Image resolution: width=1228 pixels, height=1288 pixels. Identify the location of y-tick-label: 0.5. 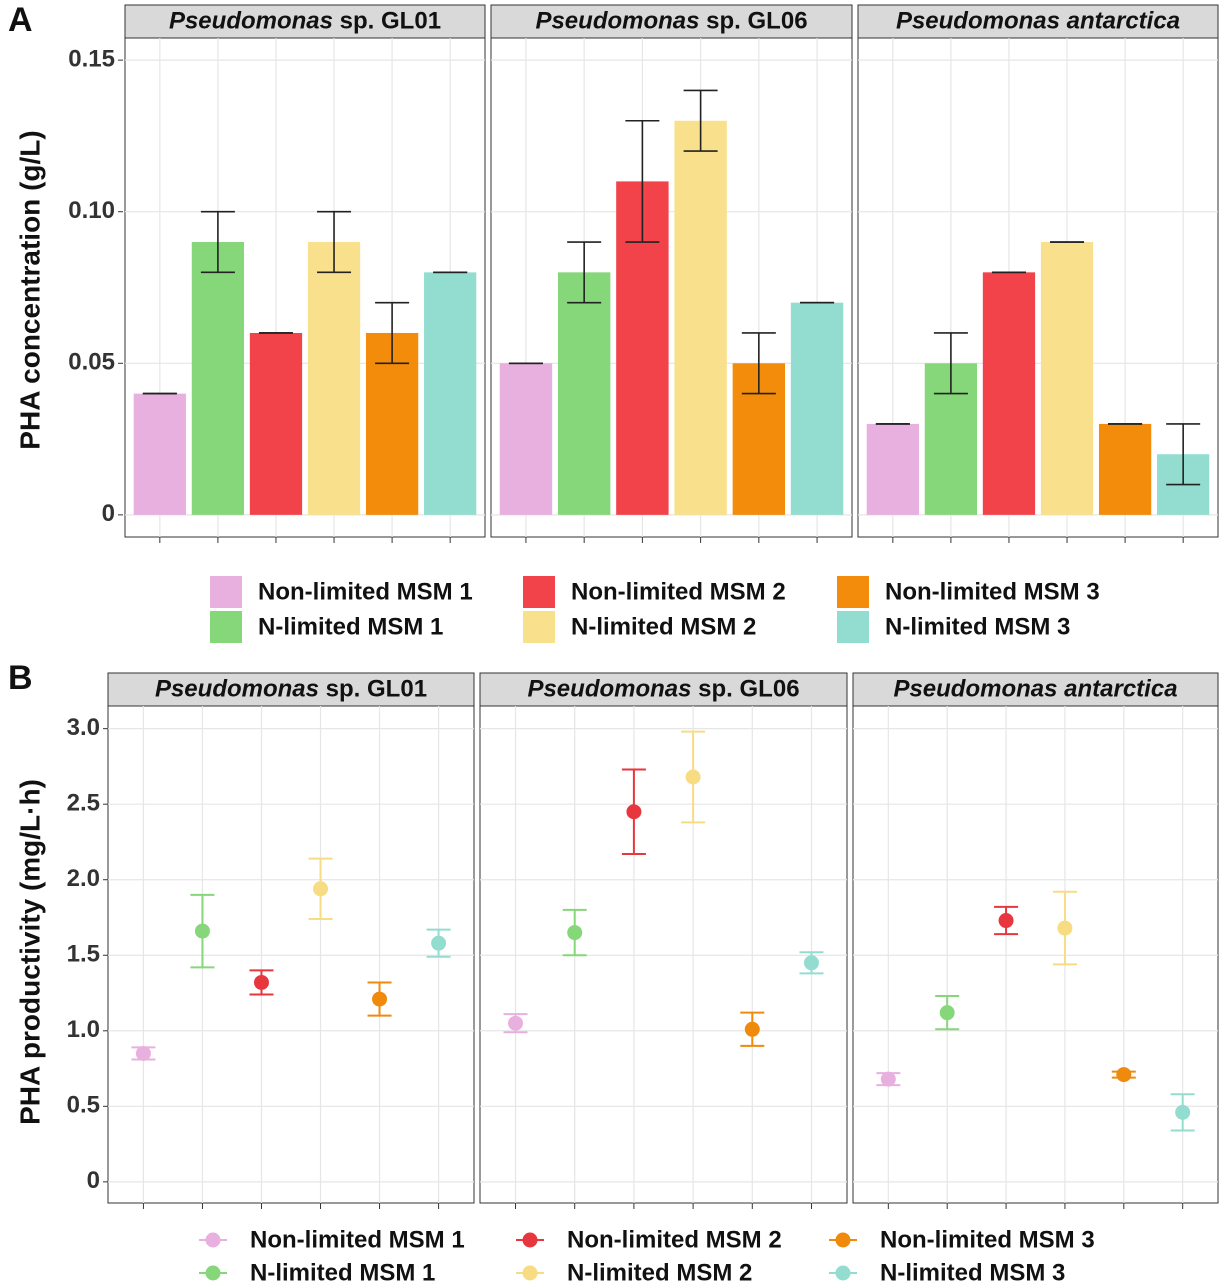
(83, 1105).